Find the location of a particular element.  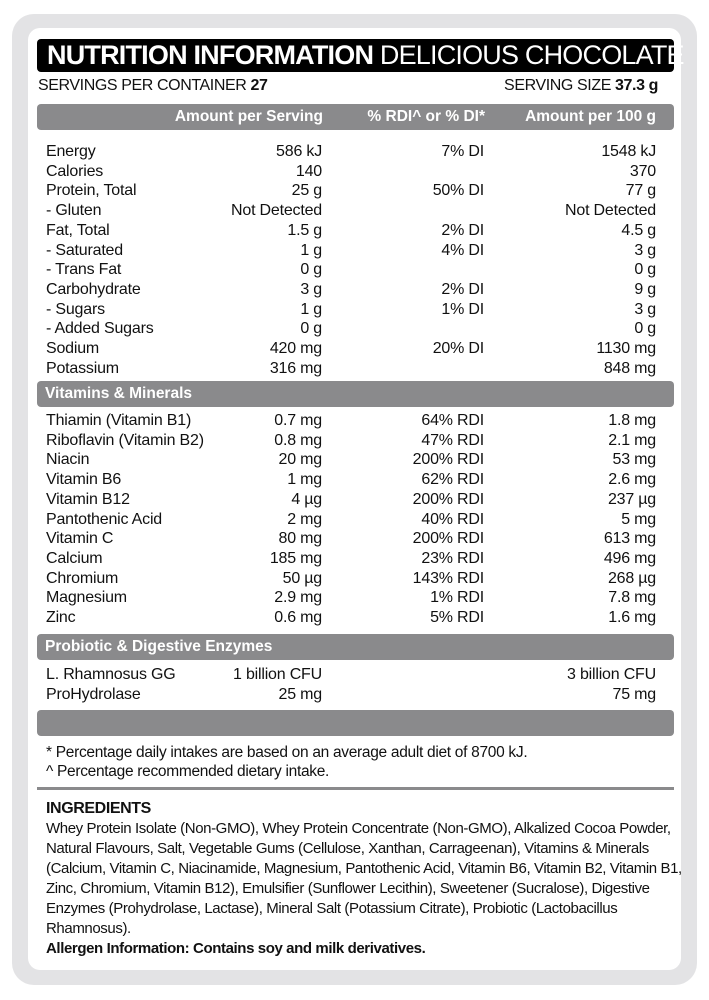

table-row: Carbohydrate 3 g 2% DI 9 g is located at coordinates (351, 290).